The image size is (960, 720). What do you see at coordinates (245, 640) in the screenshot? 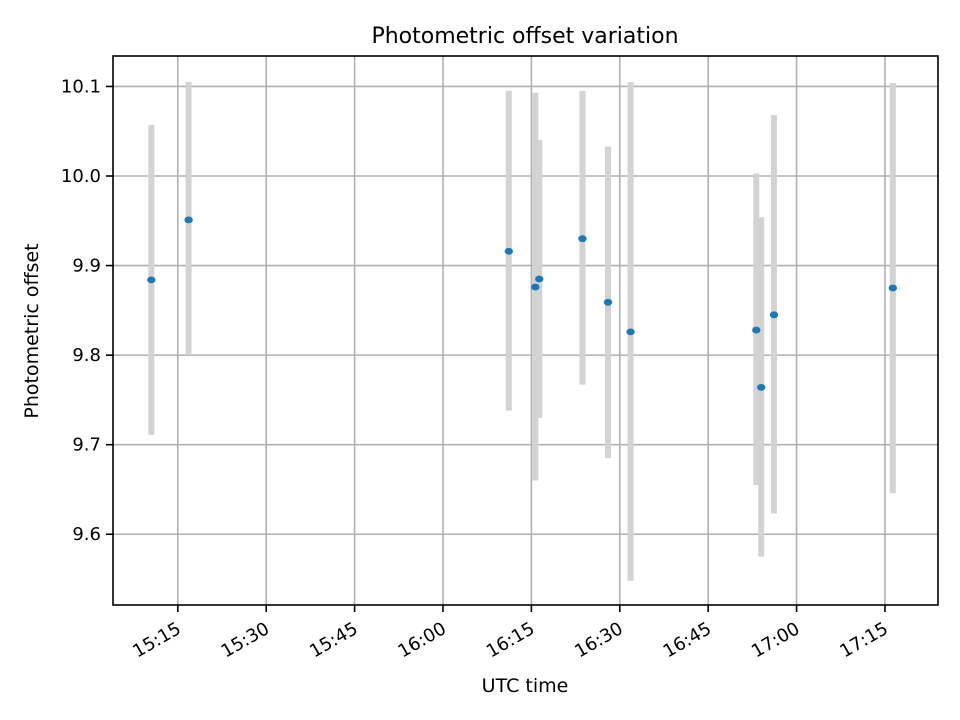
I see `x-tick-label: 15:30` at bounding box center [245, 640].